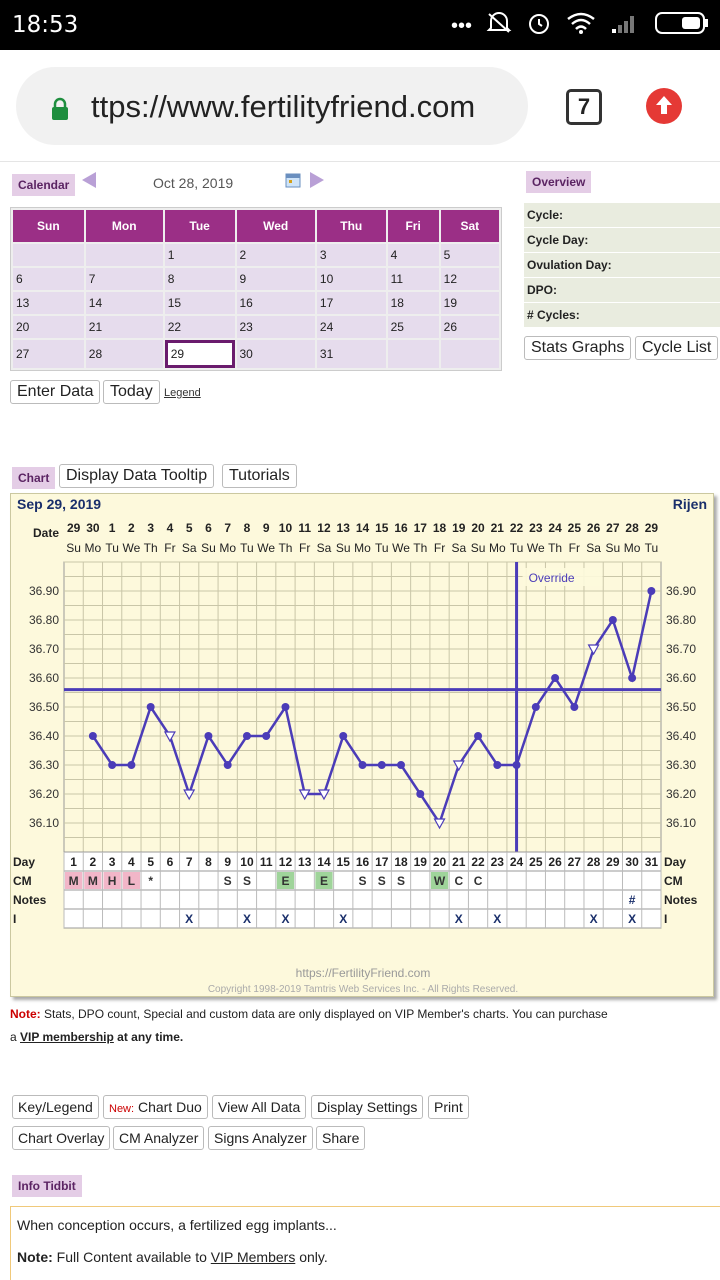 The width and height of the screenshot is (720, 1280). I want to click on view-all-data-button: View All Data, so click(259, 1107).